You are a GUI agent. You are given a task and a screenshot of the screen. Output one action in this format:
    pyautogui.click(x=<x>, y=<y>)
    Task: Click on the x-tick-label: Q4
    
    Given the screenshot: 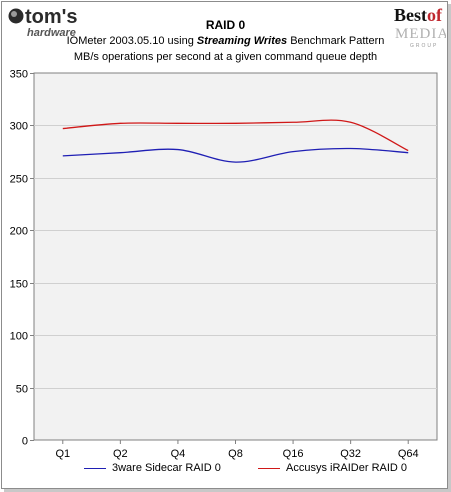 What is the action you would take?
    pyautogui.click(x=178, y=454)
    